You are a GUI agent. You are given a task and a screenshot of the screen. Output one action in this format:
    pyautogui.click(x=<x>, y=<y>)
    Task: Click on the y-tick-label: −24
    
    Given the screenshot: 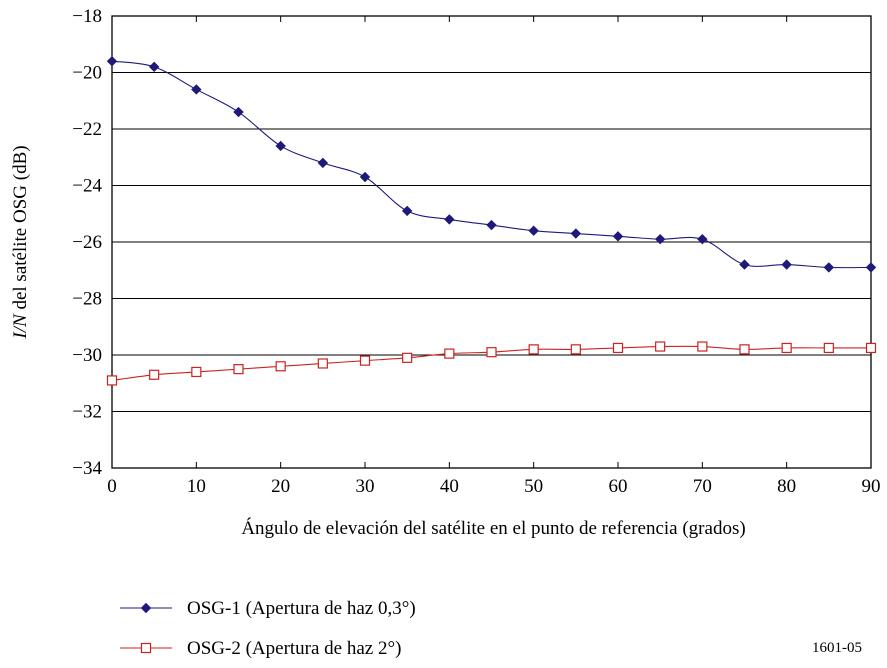 What is the action you would take?
    pyautogui.click(x=87, y=186)
    